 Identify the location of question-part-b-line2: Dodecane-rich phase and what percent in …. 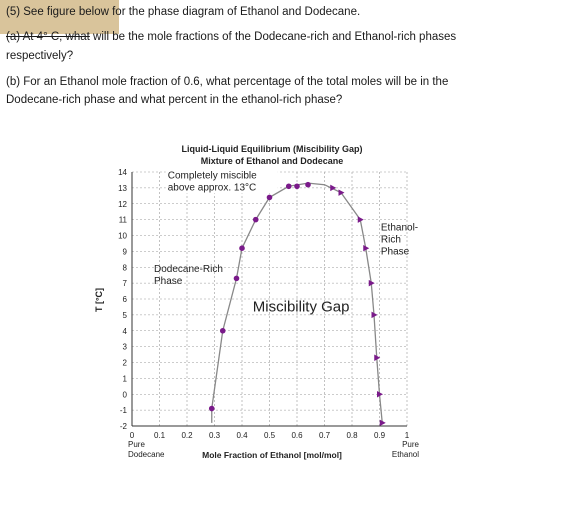
(174, 100).